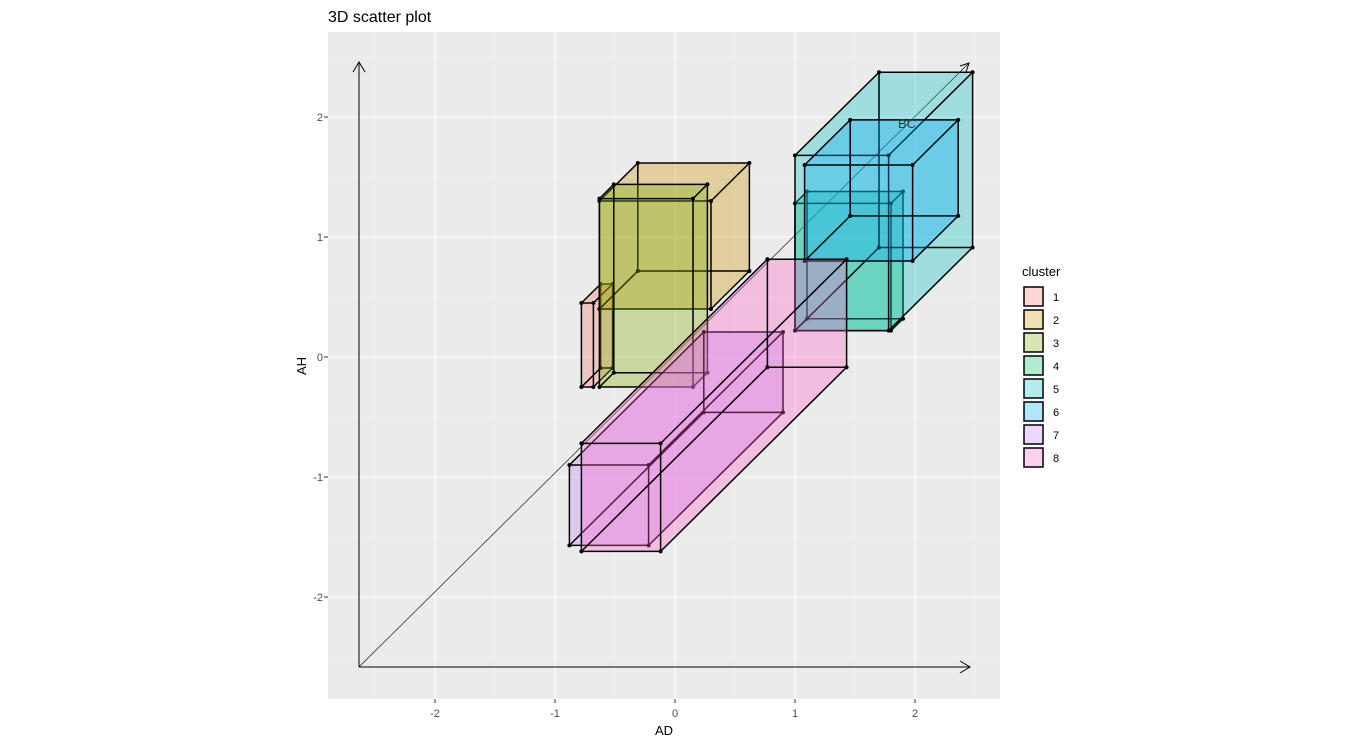  I want to click on legend-label-6: 6, so click(1056, 413).